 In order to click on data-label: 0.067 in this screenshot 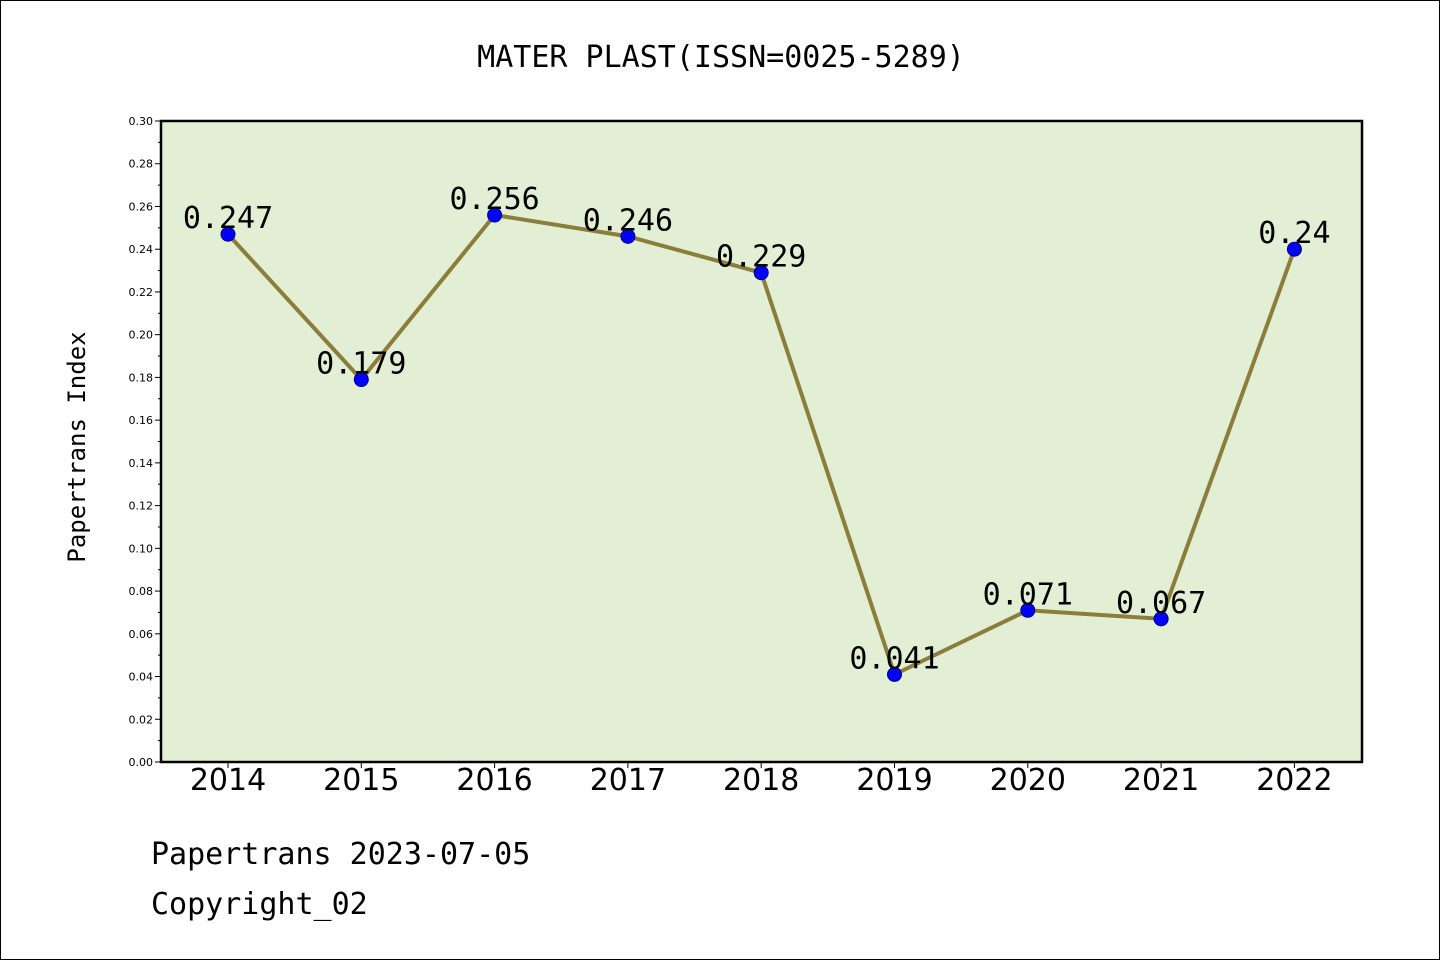, I will do `click(1161, 603)`.